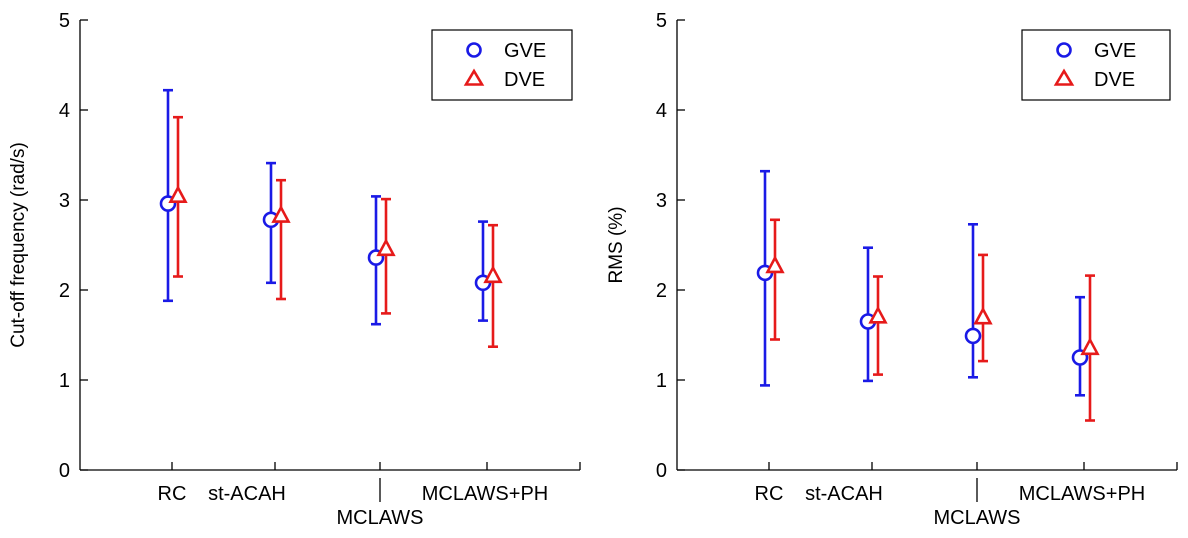 This screenshot has width=1188, height=538. Describe the element at coordinates (616, 244) in the screenshot. I see `y-axis-label: RMS (%)` at that location.